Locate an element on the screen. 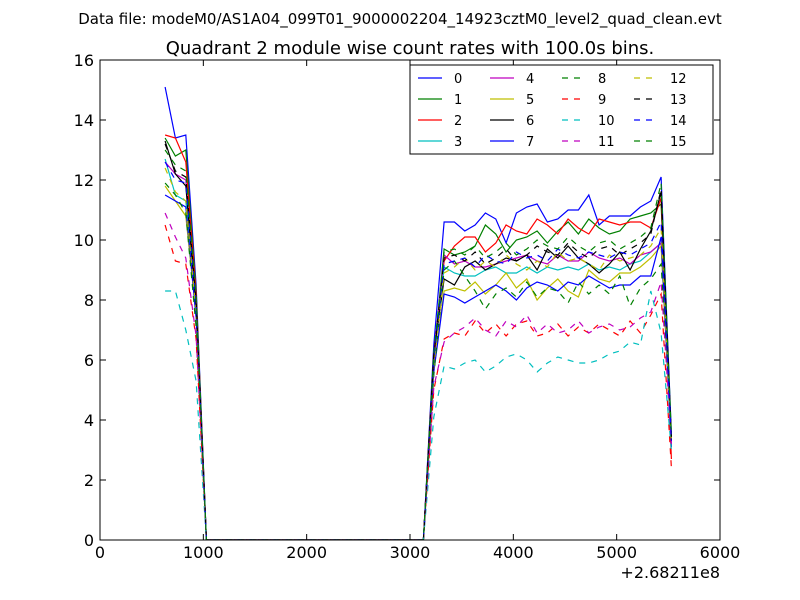 This screenshot has height=600, width=800. x-tick-label: 6000 is located at coordinates (720, 552).